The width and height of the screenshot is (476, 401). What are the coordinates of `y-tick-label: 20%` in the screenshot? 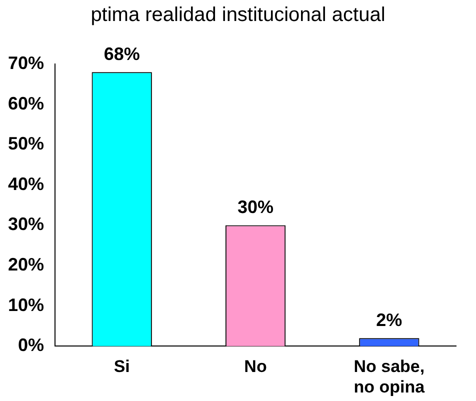 It's located at (26, 264).